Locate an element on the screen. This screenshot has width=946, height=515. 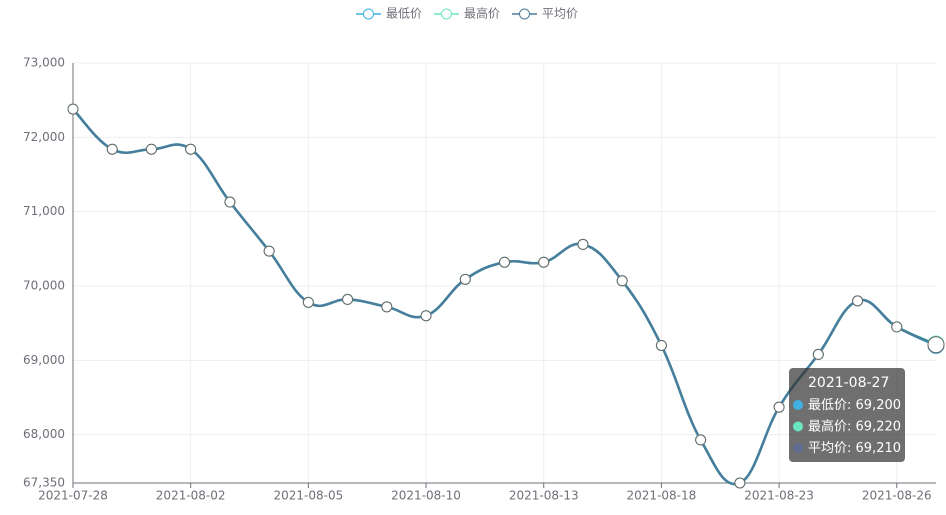
y-tick-label: 71,000 is located at coordinates (44, 211).